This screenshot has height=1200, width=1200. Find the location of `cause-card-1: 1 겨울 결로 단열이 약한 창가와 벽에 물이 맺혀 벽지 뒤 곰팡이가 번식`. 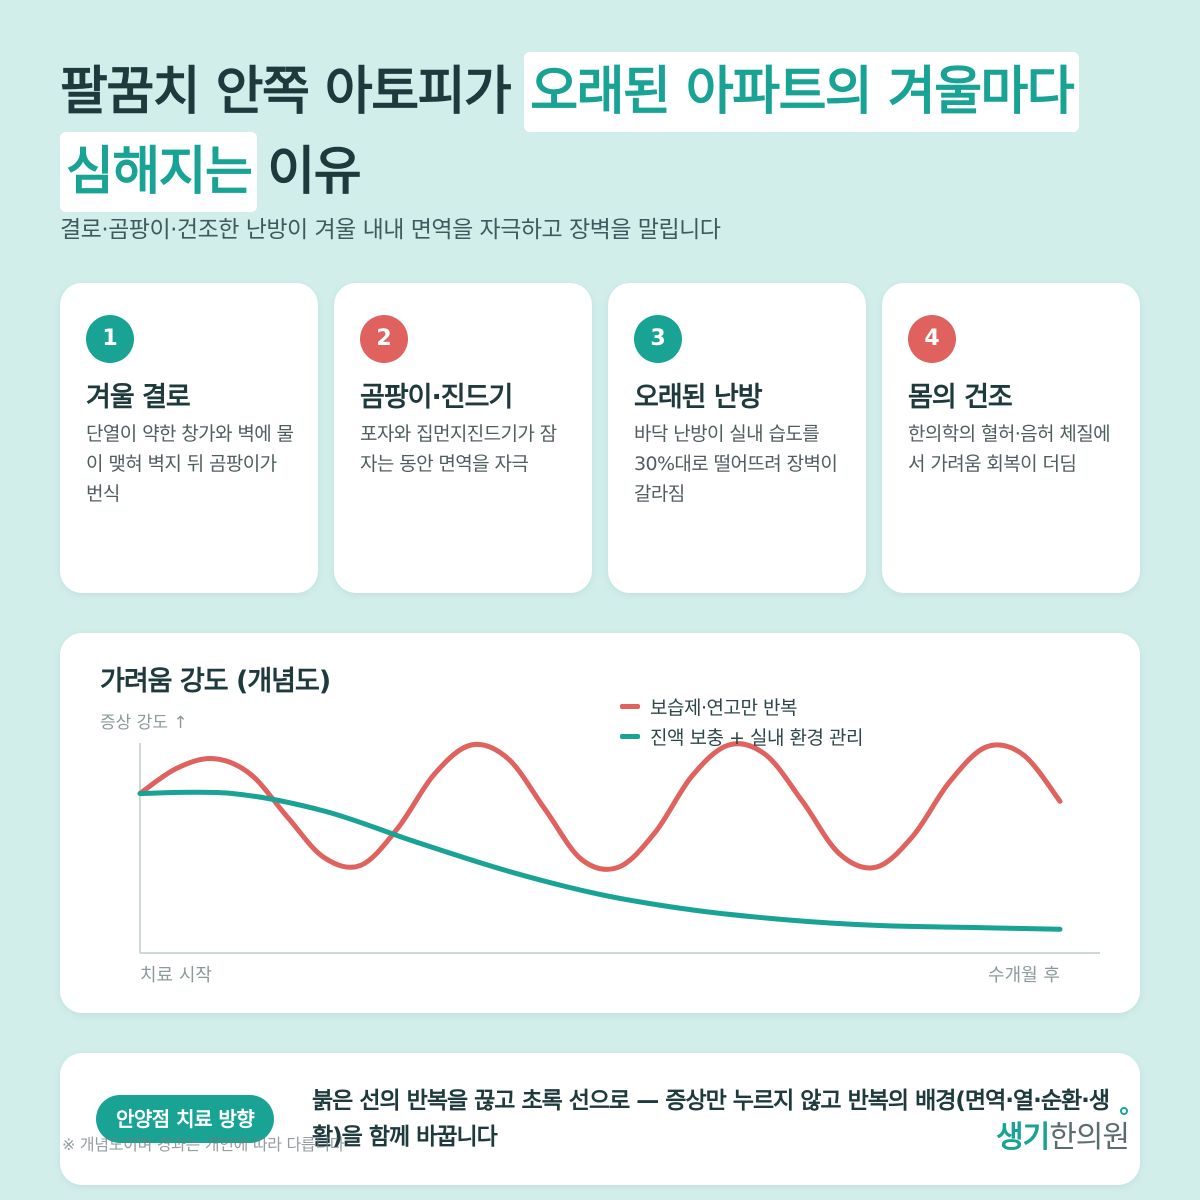

cause-card-1: 1 겨울 결로 단열이 약한 창가와 벽에 물이 맺혀 벽지 뒤 곰팡이가 번식 is located at coordinates (189, 438).